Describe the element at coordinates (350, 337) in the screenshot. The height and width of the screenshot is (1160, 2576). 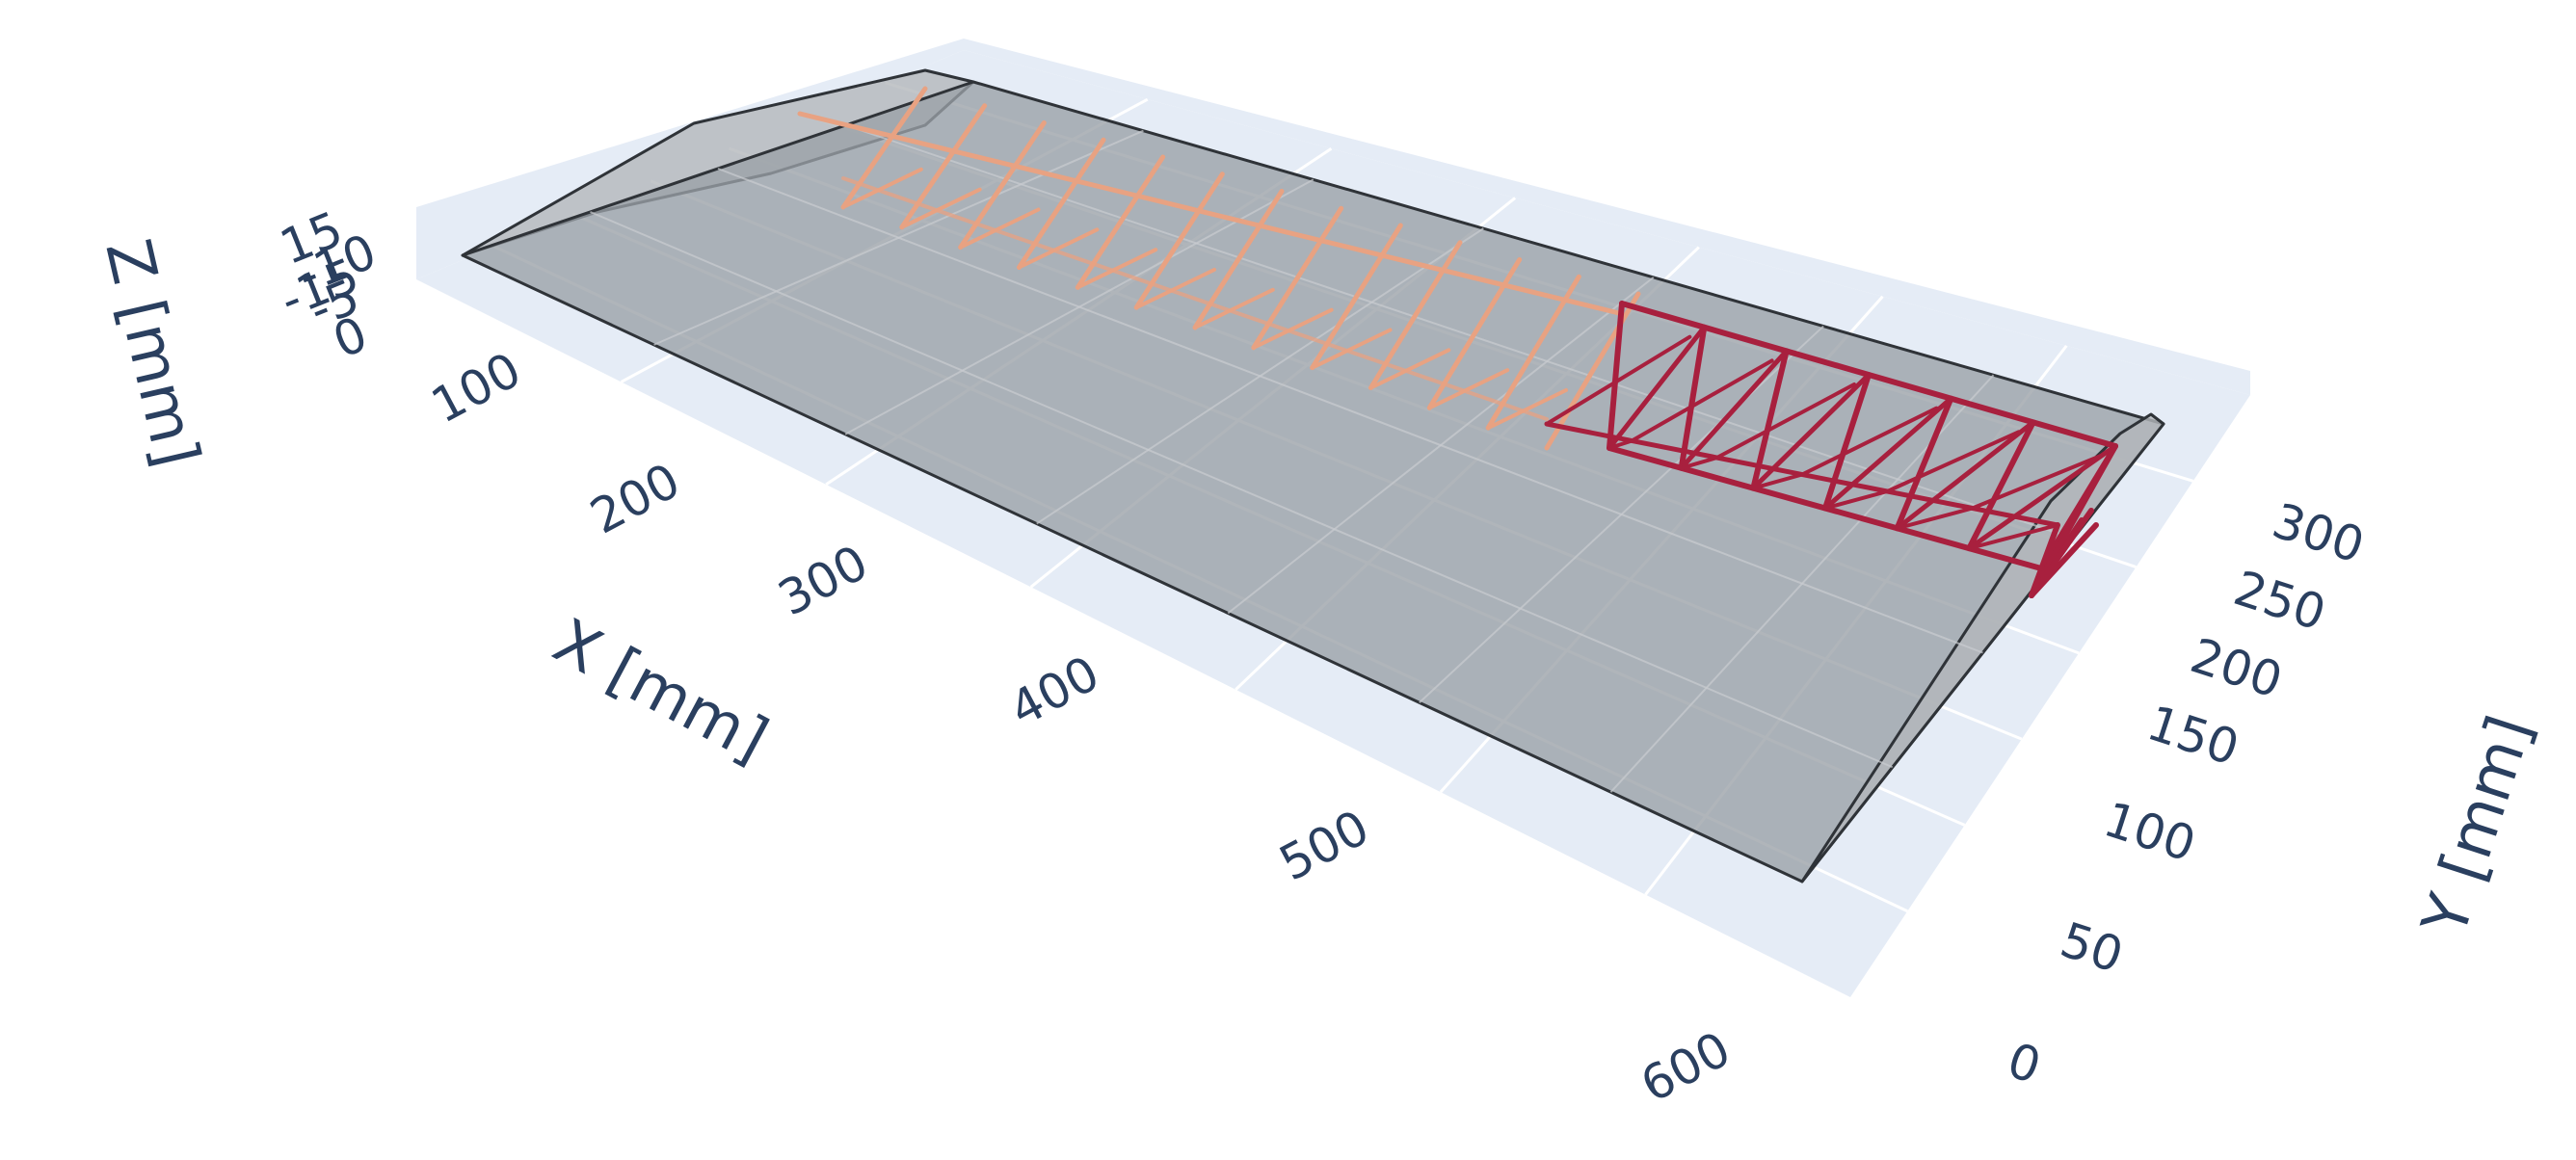
I see `z-tick-label: 0` at that location.